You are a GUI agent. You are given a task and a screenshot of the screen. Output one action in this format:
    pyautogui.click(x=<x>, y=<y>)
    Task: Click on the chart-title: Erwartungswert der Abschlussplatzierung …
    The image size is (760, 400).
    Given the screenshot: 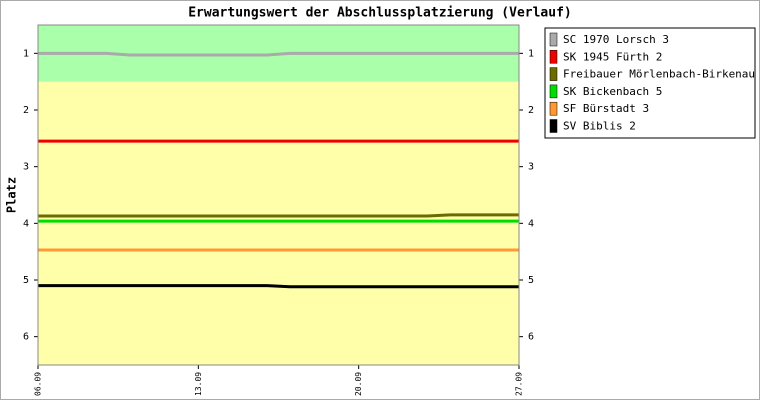 What is the action you would take?
    pyautogui.click(x=380, y=13)
    